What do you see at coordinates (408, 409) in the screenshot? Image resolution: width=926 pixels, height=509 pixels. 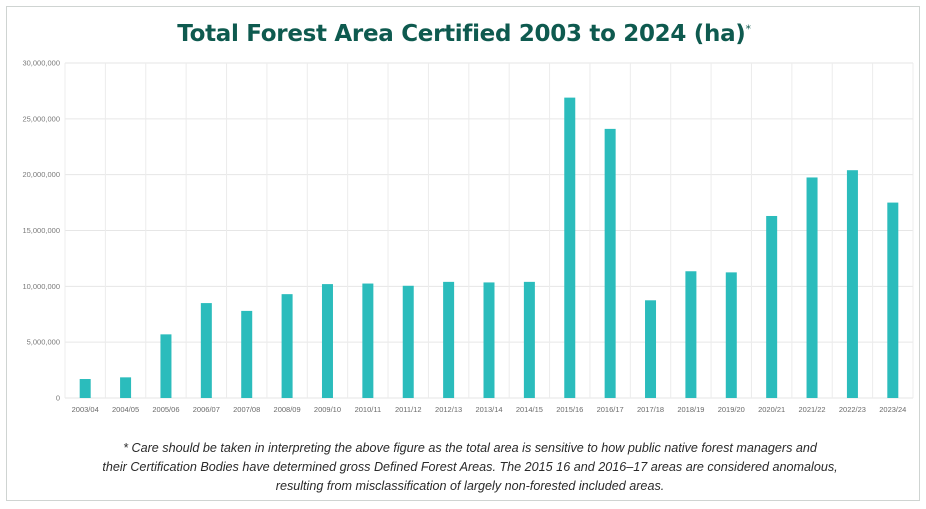 I see `x-tick-label: 2011/12` at bounding box center [408, 409].